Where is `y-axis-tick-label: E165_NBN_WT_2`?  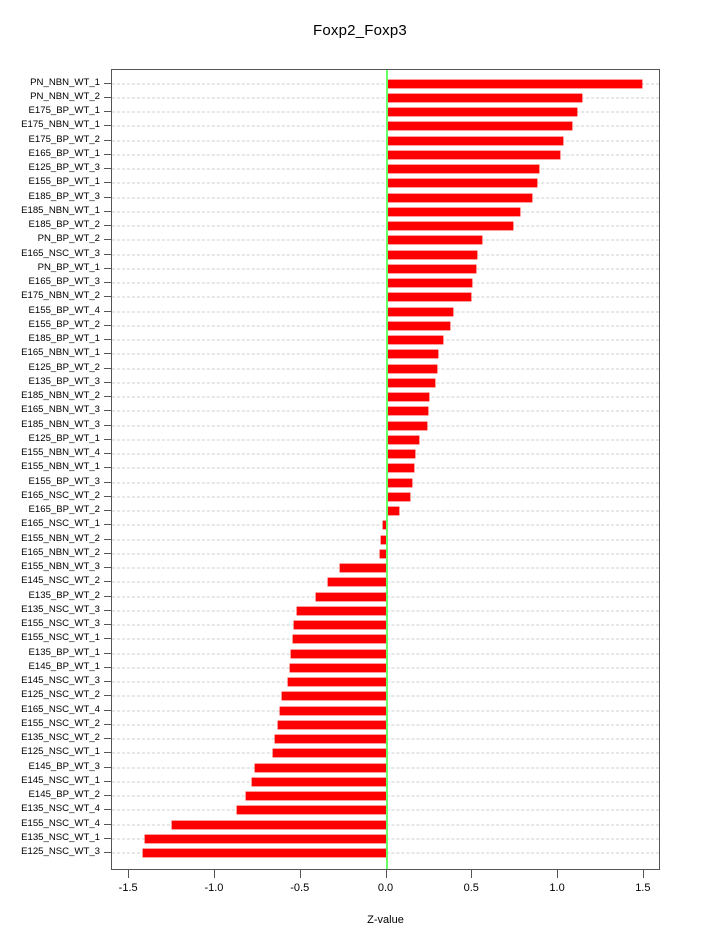
y-axis-tick-label: E165_NBN_WT_2 is located at coordinates (60, 552).